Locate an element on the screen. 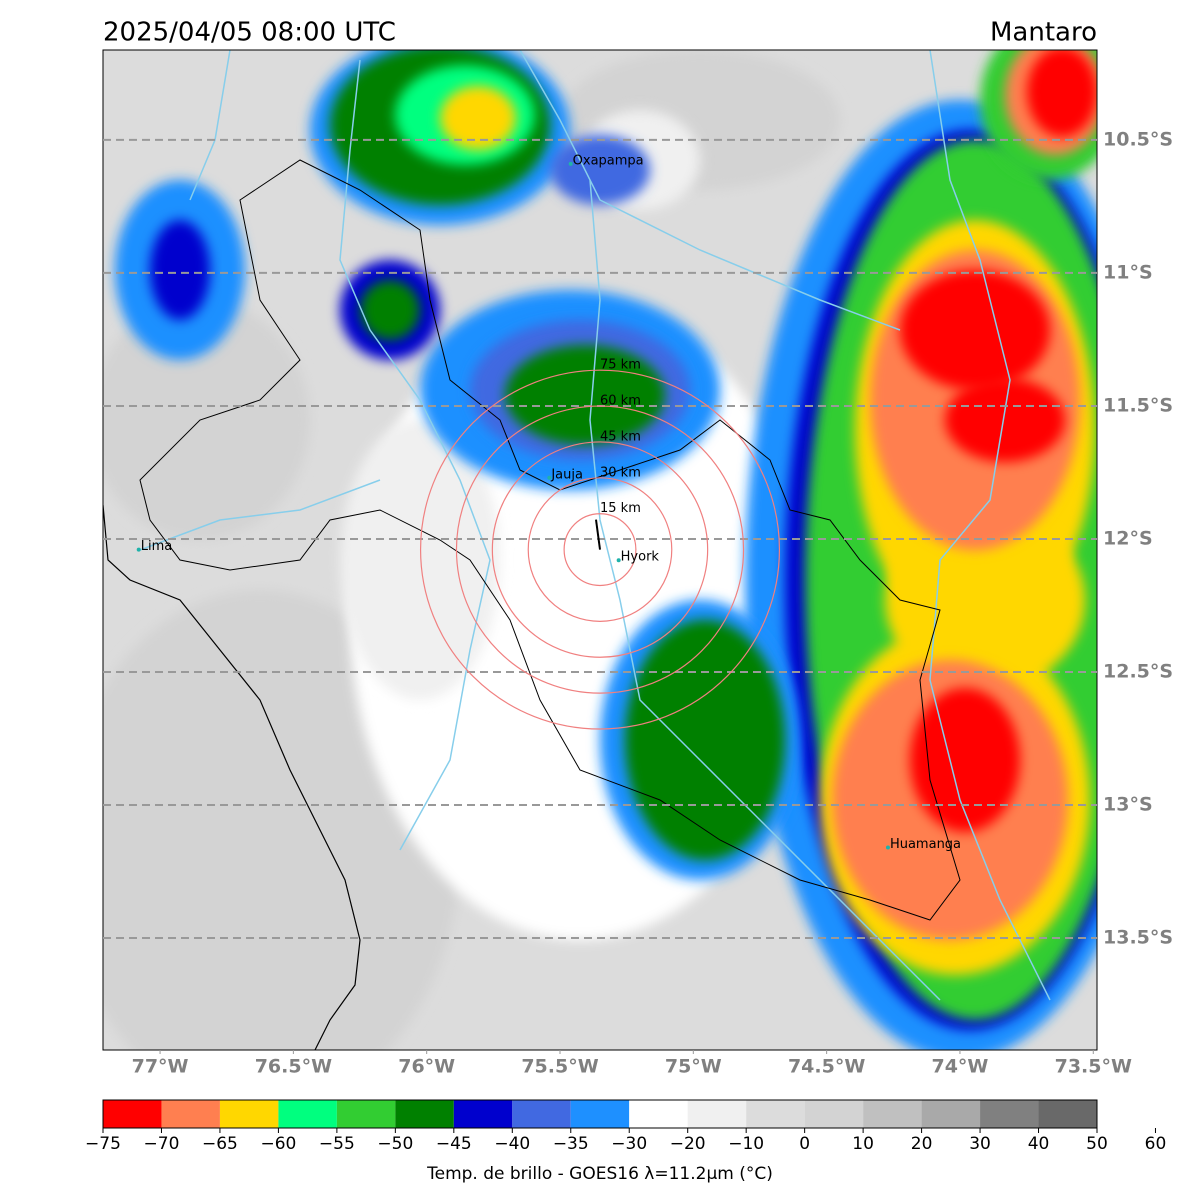  colorbar-tick-label: 20 is located at coordinates (922, 1144).